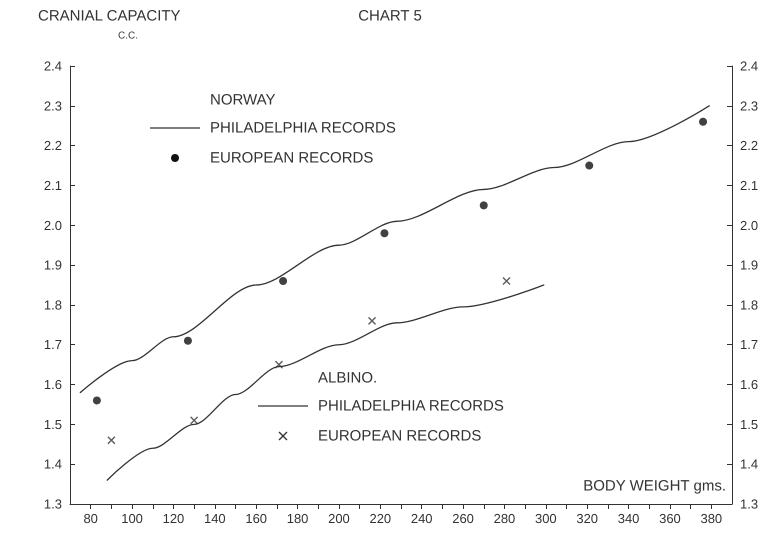 The image size is (780, 544). What do you see at coordinates (339, 518) in the screenshot?
I see `x-tick-label: 200` at bounding box center [339, 518].